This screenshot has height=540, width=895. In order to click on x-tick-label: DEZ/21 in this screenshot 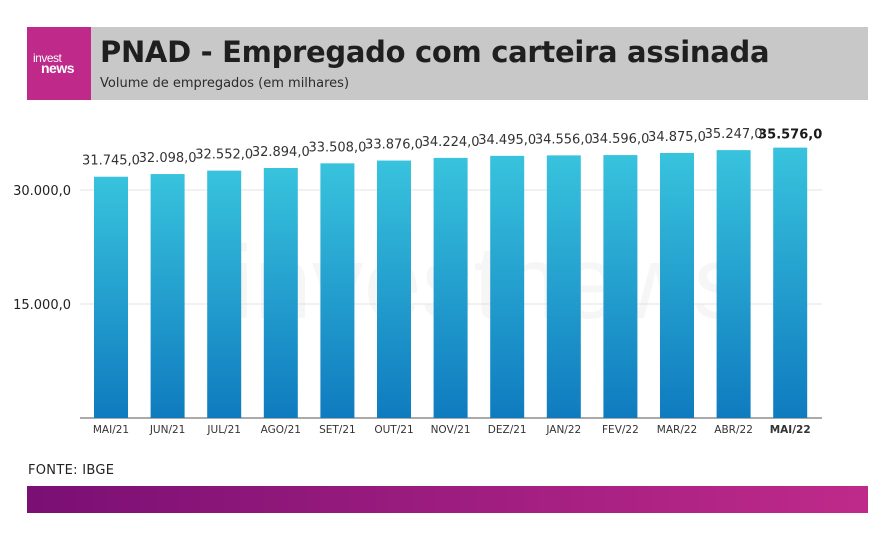, I will do `click(507, 430)`.